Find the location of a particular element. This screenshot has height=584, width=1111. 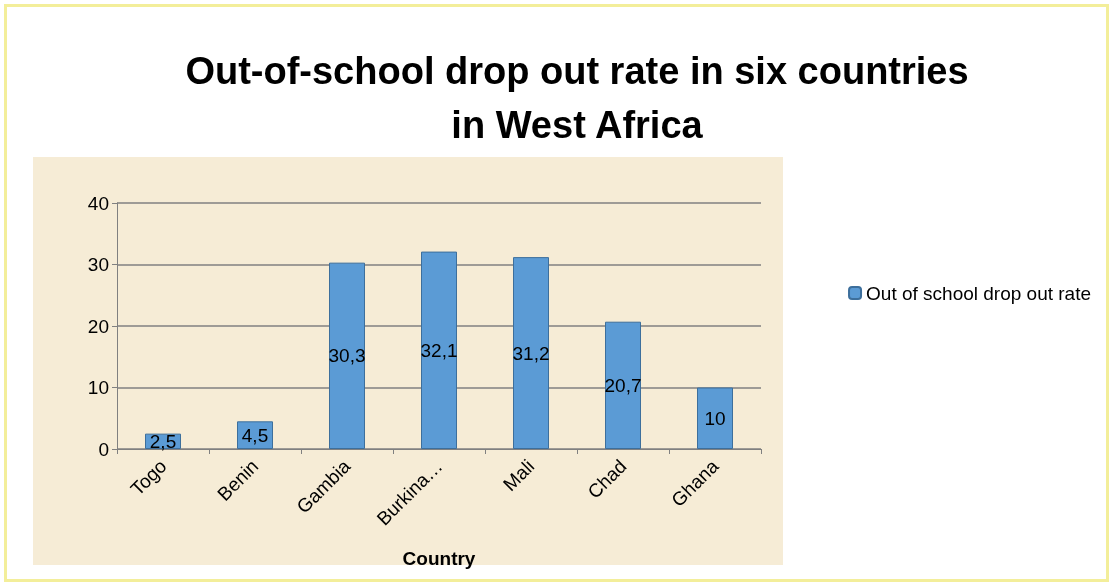

data-label: 4,5 is located at coordinates (255, 435).